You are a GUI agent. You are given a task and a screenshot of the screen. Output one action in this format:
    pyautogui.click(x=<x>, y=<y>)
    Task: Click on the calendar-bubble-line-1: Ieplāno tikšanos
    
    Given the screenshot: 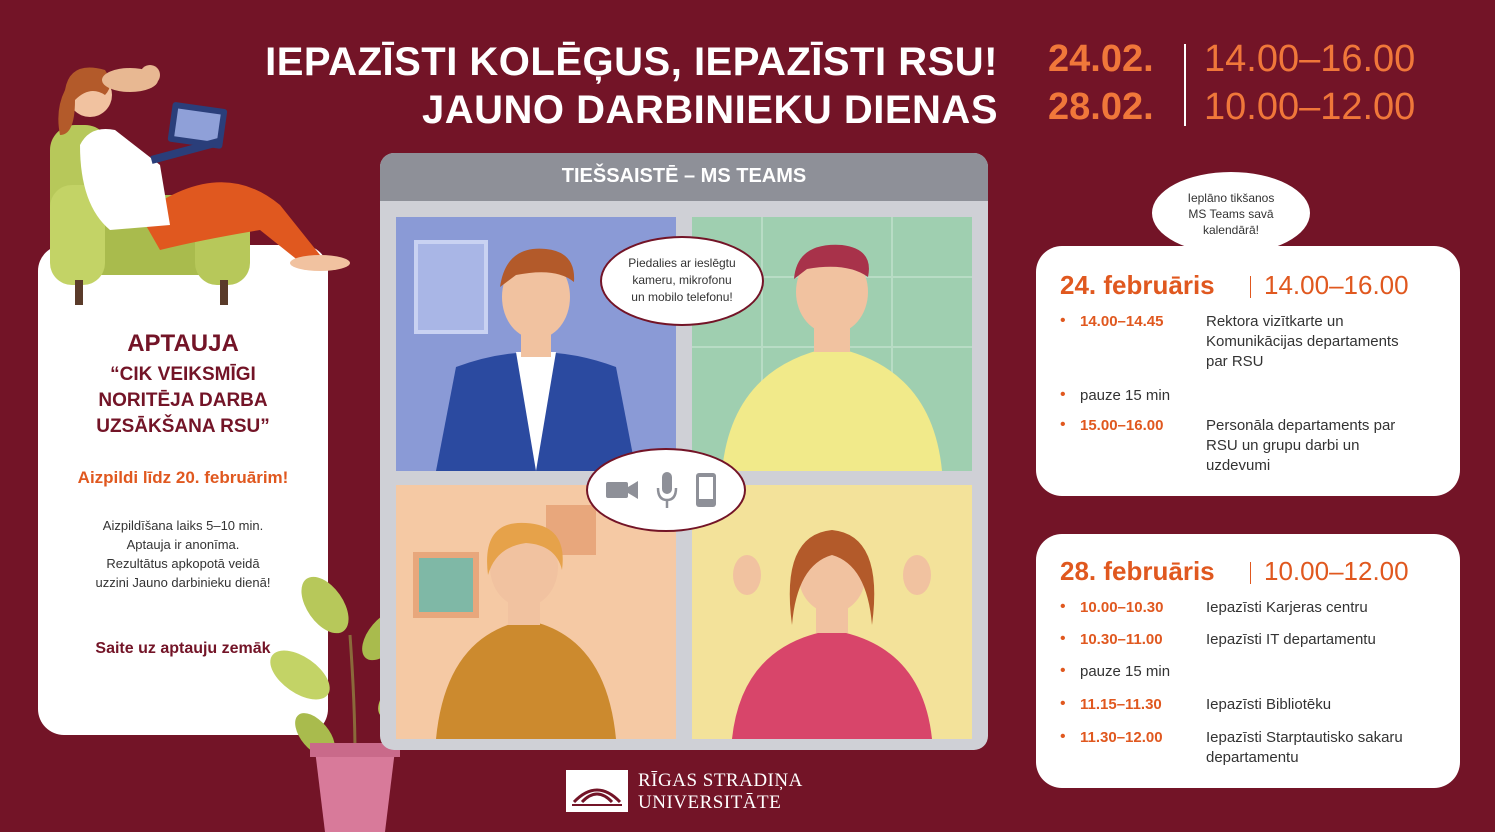 What is the action you would take?
    pyautogui.click(x=1231, y=198)
    